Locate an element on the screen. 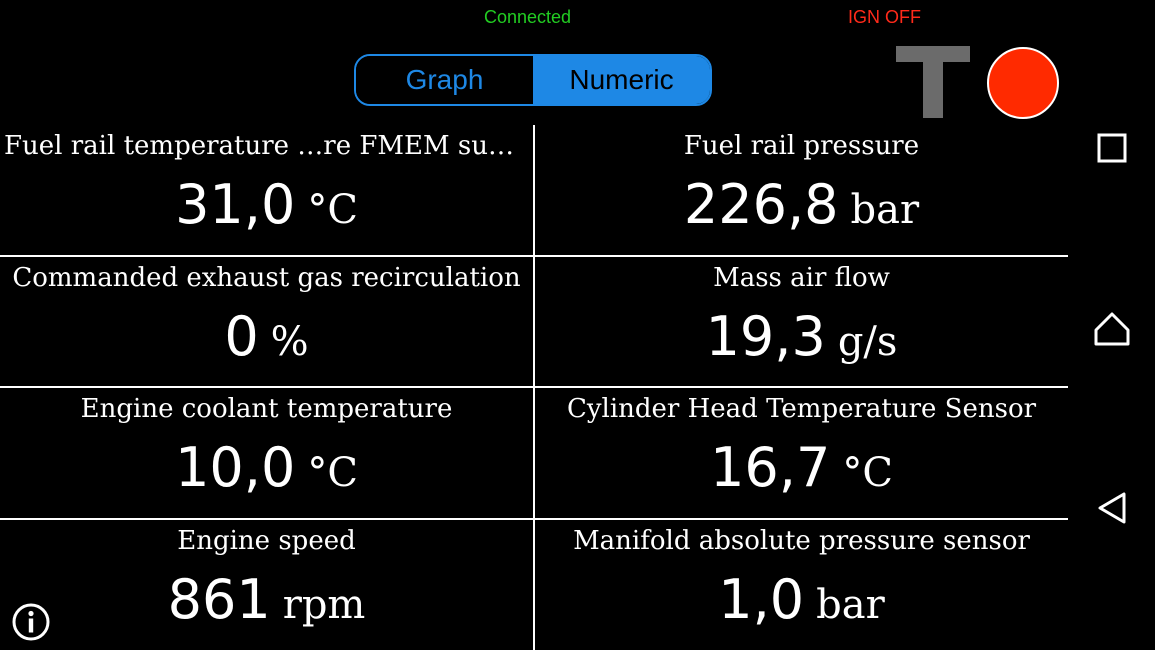  reading-value-group: 31,0 °C is located at coordinates (266, 204).